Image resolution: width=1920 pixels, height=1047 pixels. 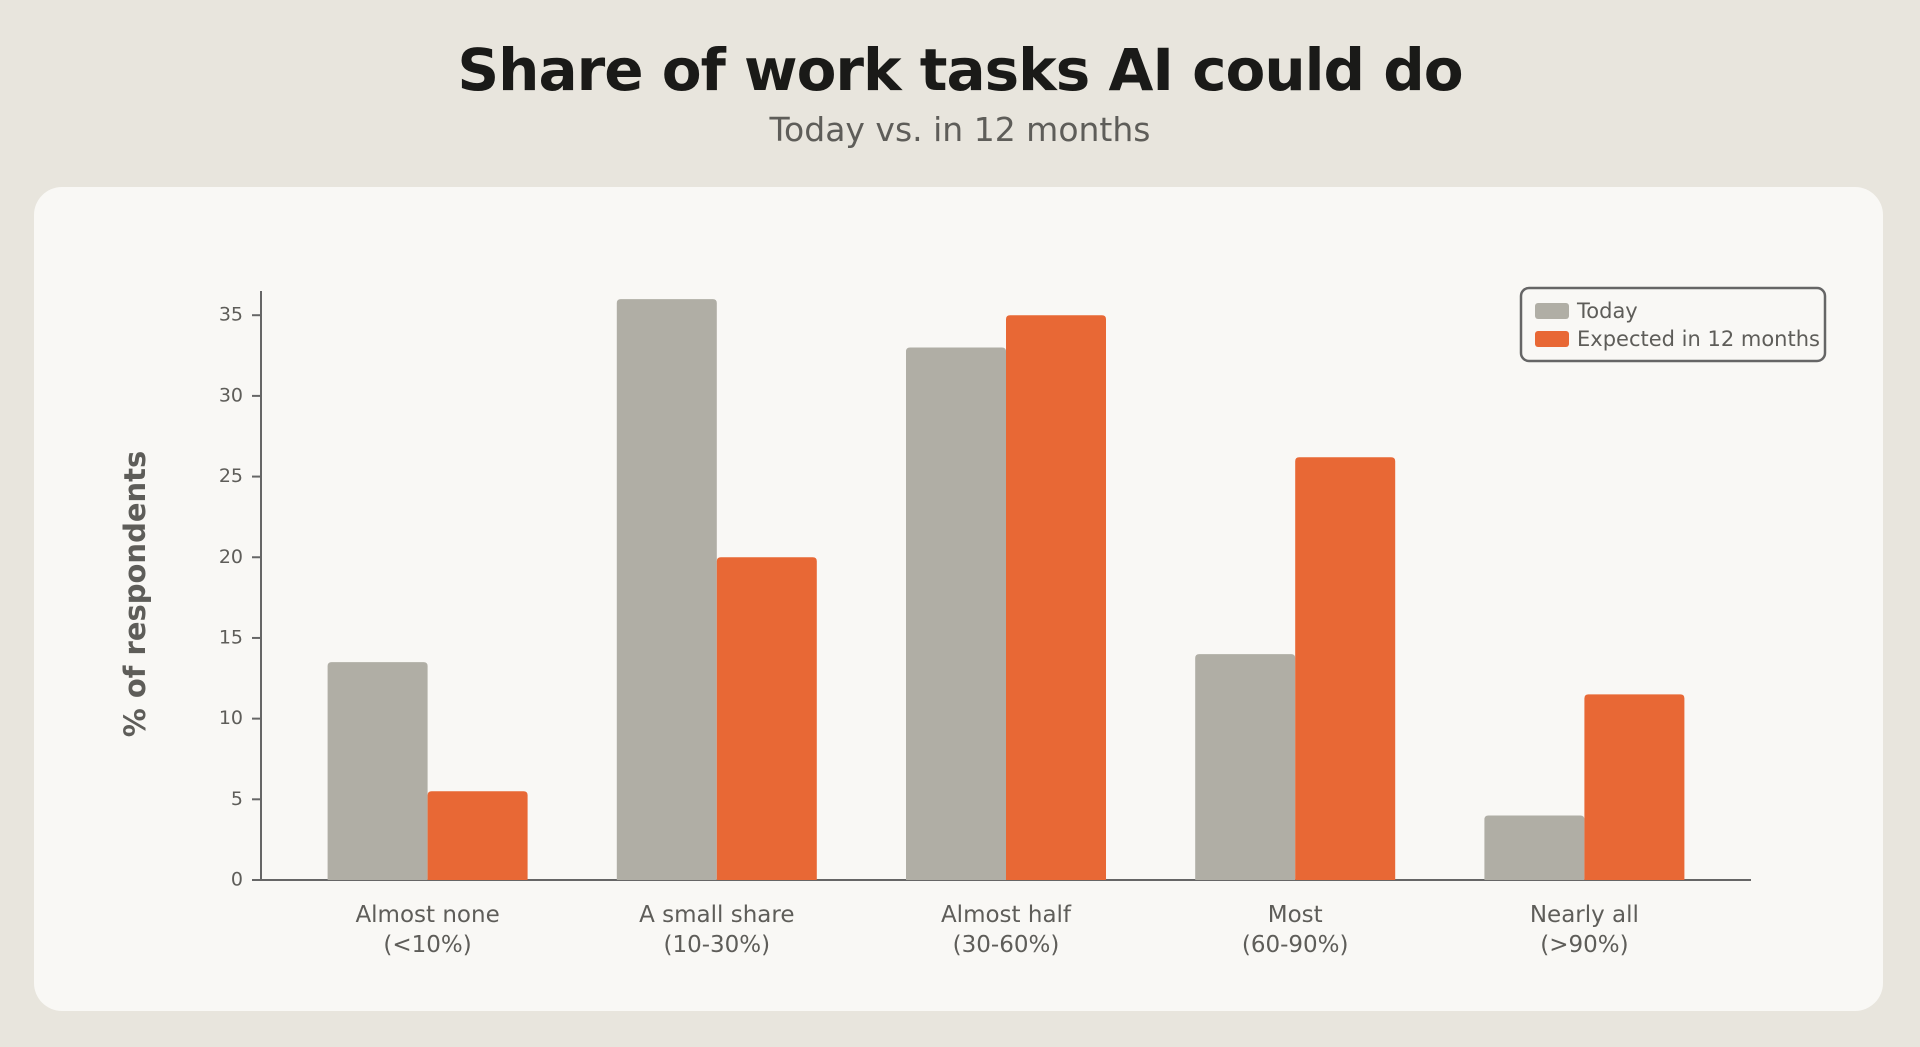 What do you see at coordinates (237, 799) in the screenshot?
I see `y-tick-label: 5` at bounding box center [237, 799].